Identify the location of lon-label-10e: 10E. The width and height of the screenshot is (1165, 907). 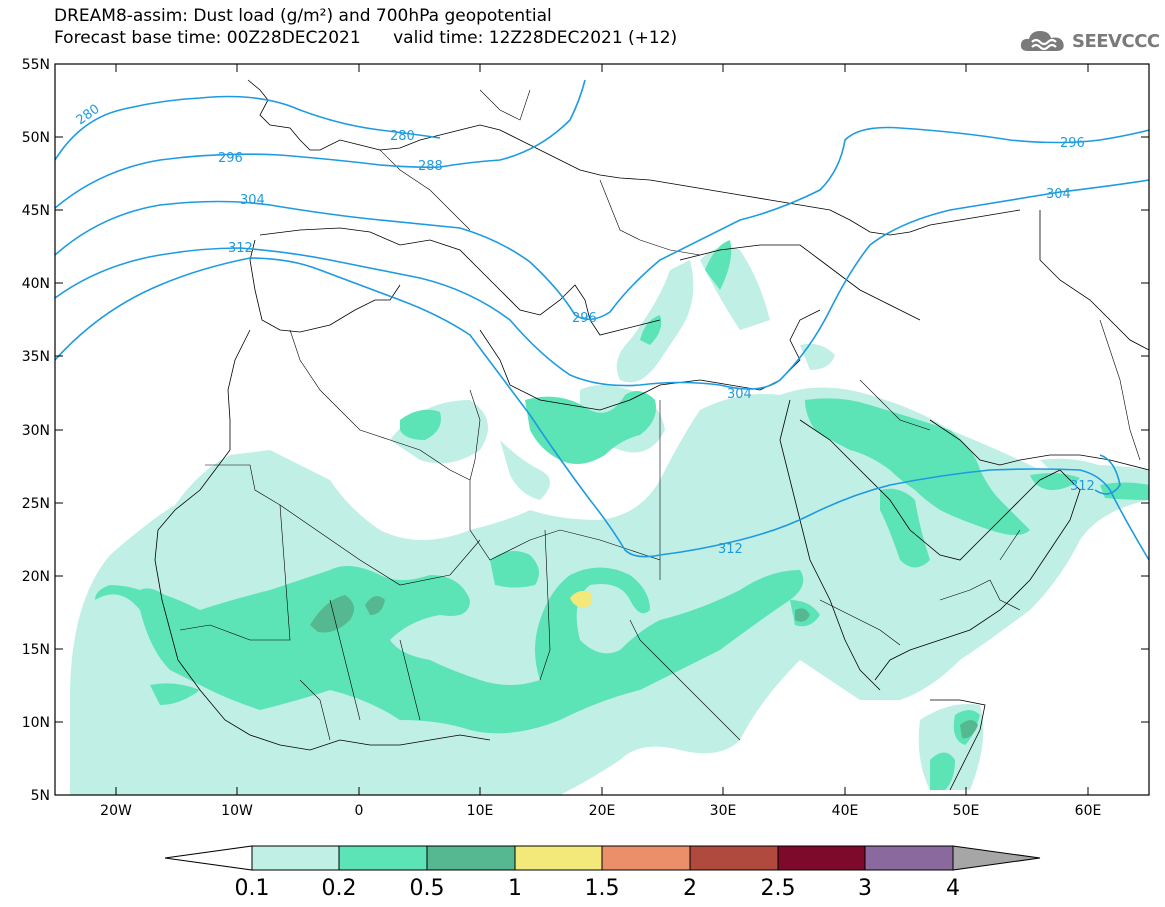
(480, 811).